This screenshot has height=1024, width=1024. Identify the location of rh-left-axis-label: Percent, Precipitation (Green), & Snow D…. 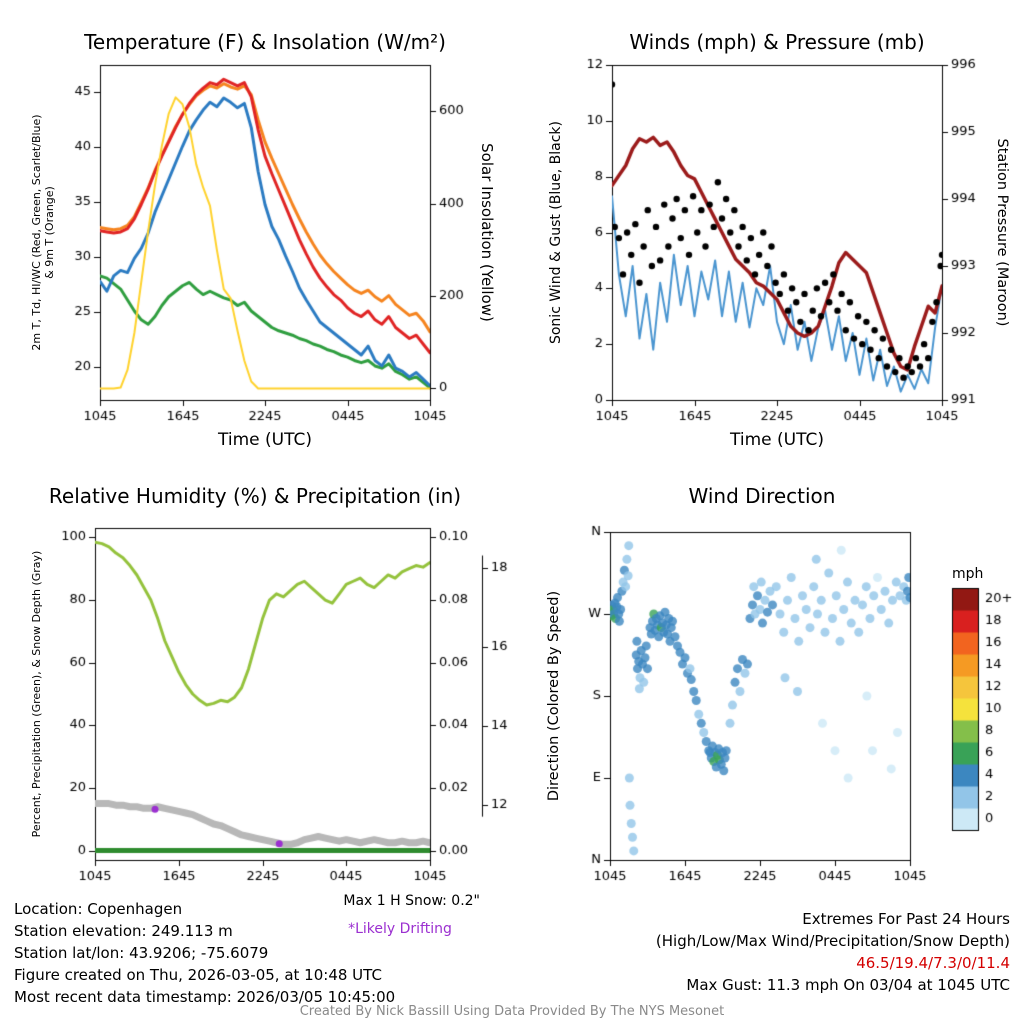
(36, 694).